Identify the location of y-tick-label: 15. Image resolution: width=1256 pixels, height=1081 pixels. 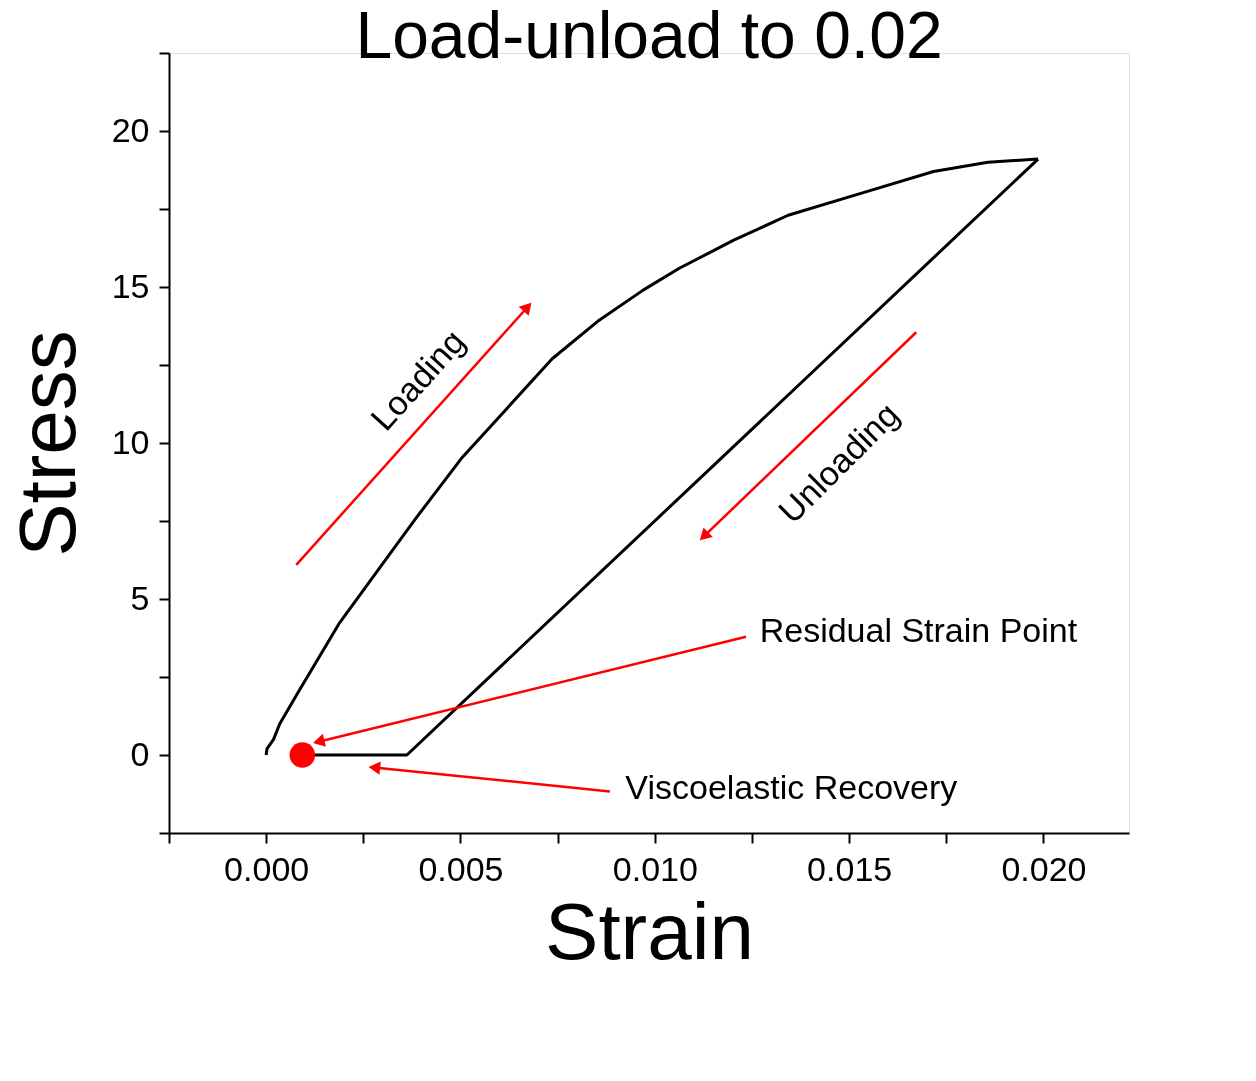
(130, 285).